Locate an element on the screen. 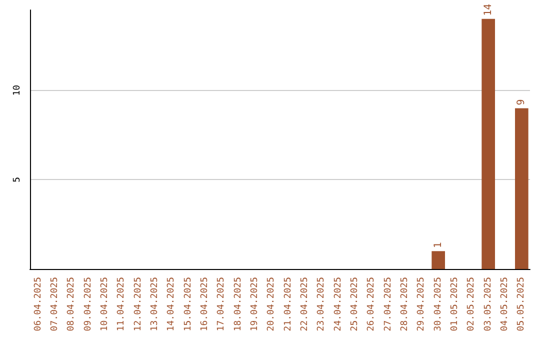  x-tick-label: 09.04.2025 is located at coordinates (88, 304).